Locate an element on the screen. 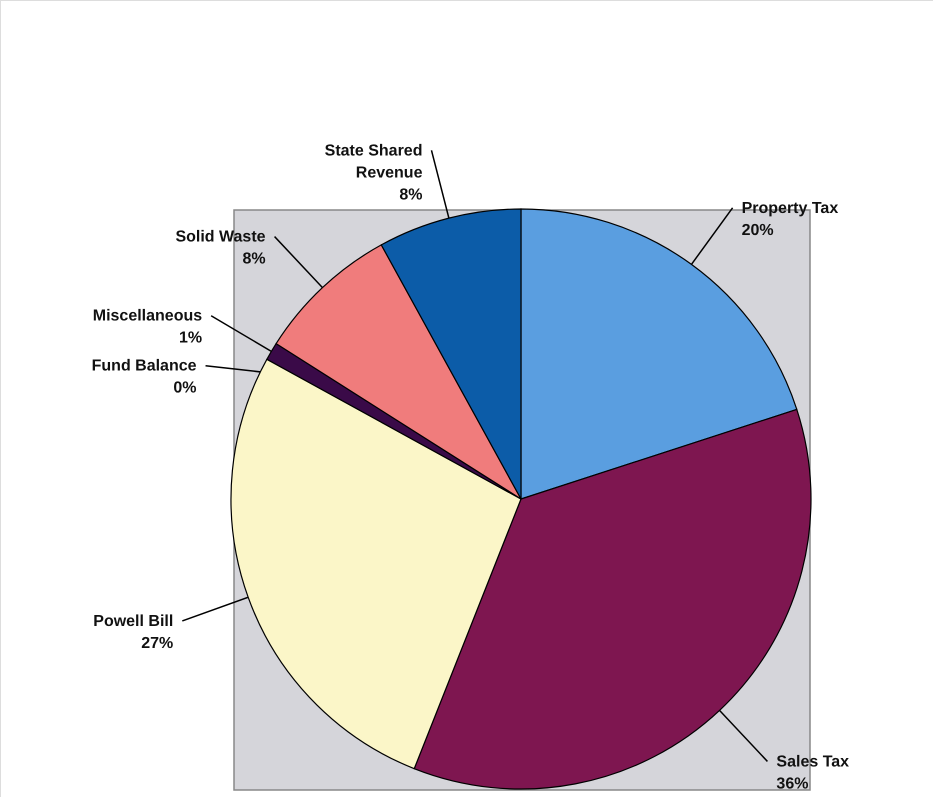 The image size is (933, 797). slice-label: Miscellaneous is located at coordinates (147, 316).